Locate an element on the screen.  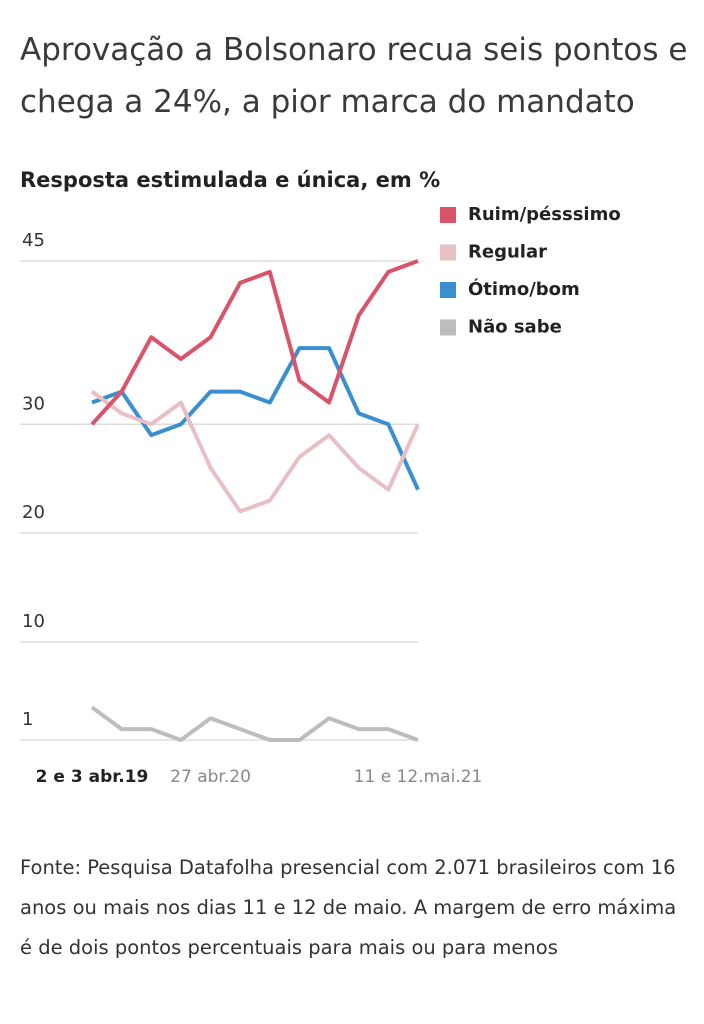
x-tick-label: 27 abr.20 is located at coordinates (210, 777).